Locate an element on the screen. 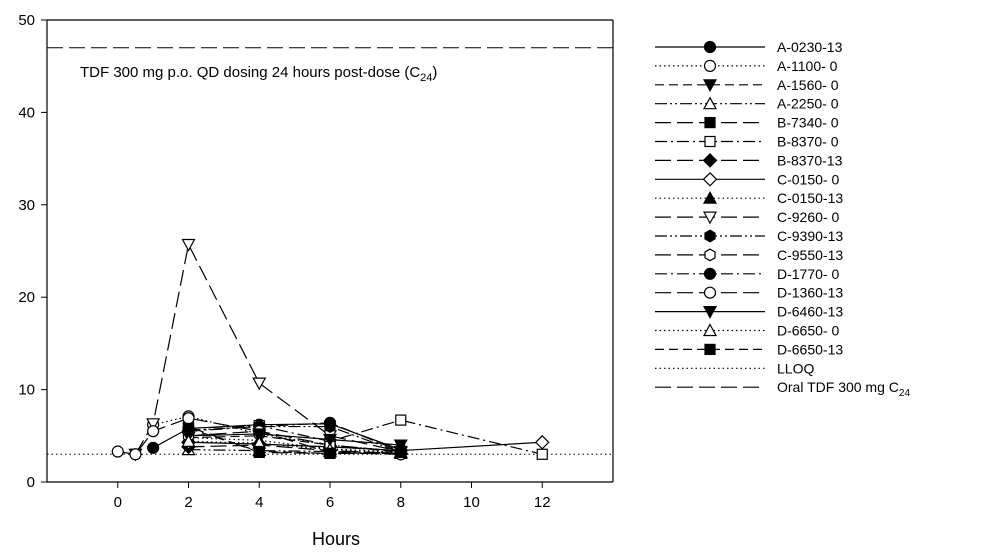  legend-item: C-0150-13 is located at coordinates (749, 198).